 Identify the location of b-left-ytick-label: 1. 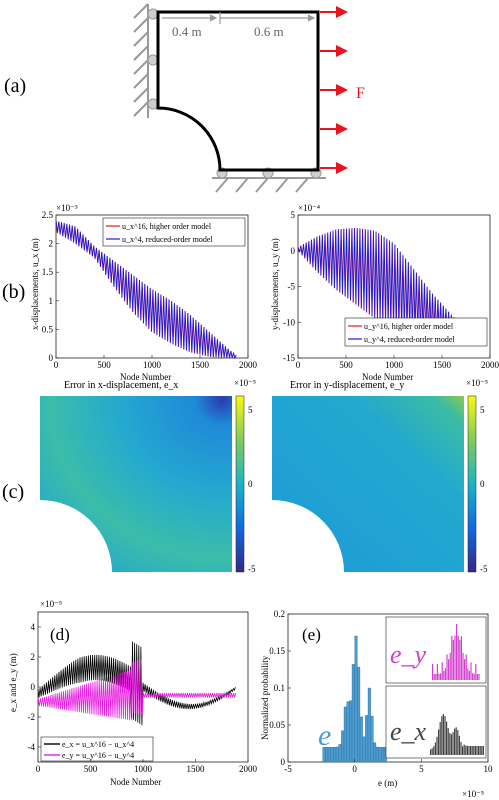
(51, 301).